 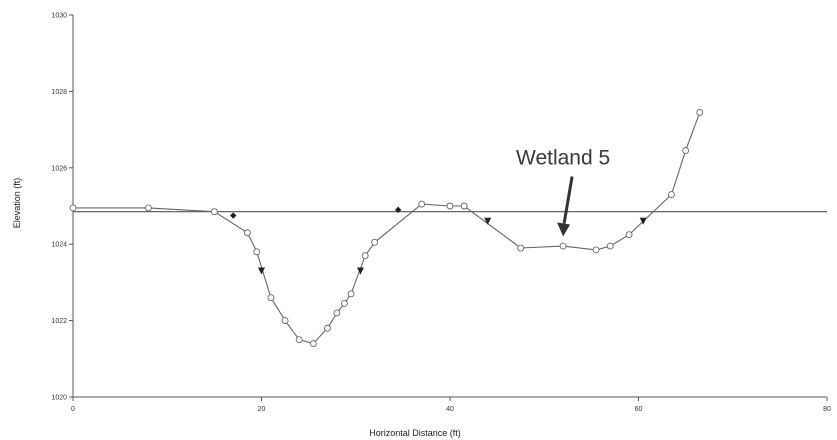 What do you see at coordinates (59, 92) in the screenshot?
I see `y-tick-label: 1028` at bounding box center [59, 92].